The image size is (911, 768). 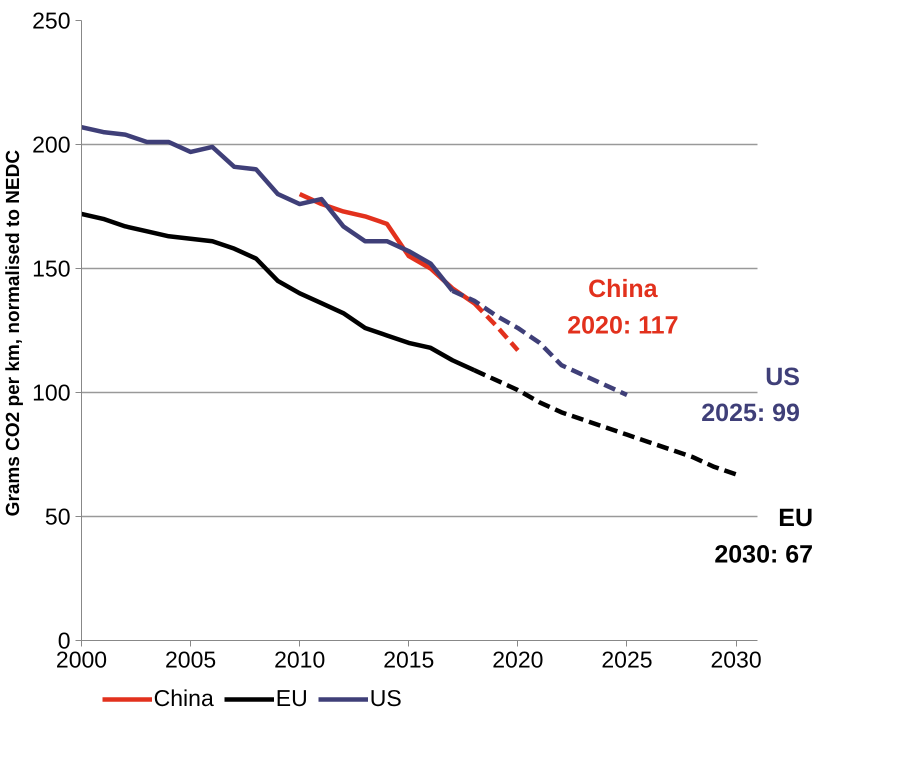 I want to click on x-tick-label: 2005, so click(x=190, y=659).